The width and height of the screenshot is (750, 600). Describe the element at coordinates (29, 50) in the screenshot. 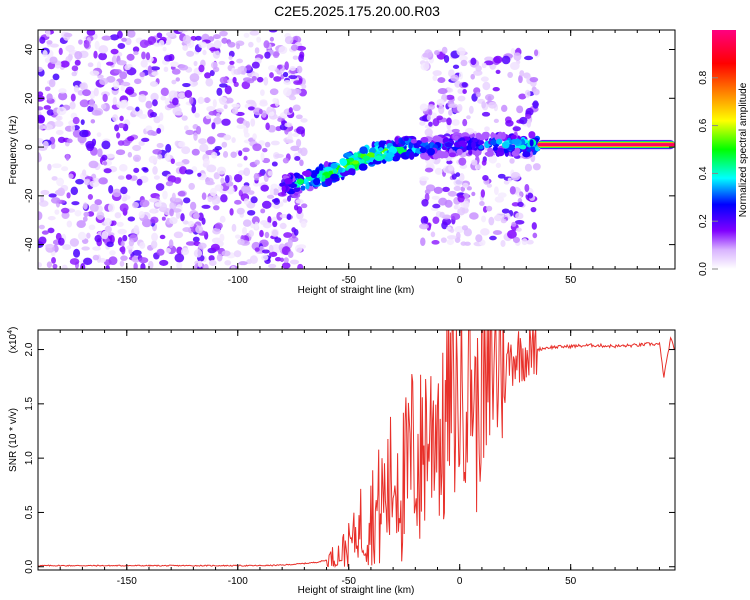

I see `y-tick-label: 40` at that location.